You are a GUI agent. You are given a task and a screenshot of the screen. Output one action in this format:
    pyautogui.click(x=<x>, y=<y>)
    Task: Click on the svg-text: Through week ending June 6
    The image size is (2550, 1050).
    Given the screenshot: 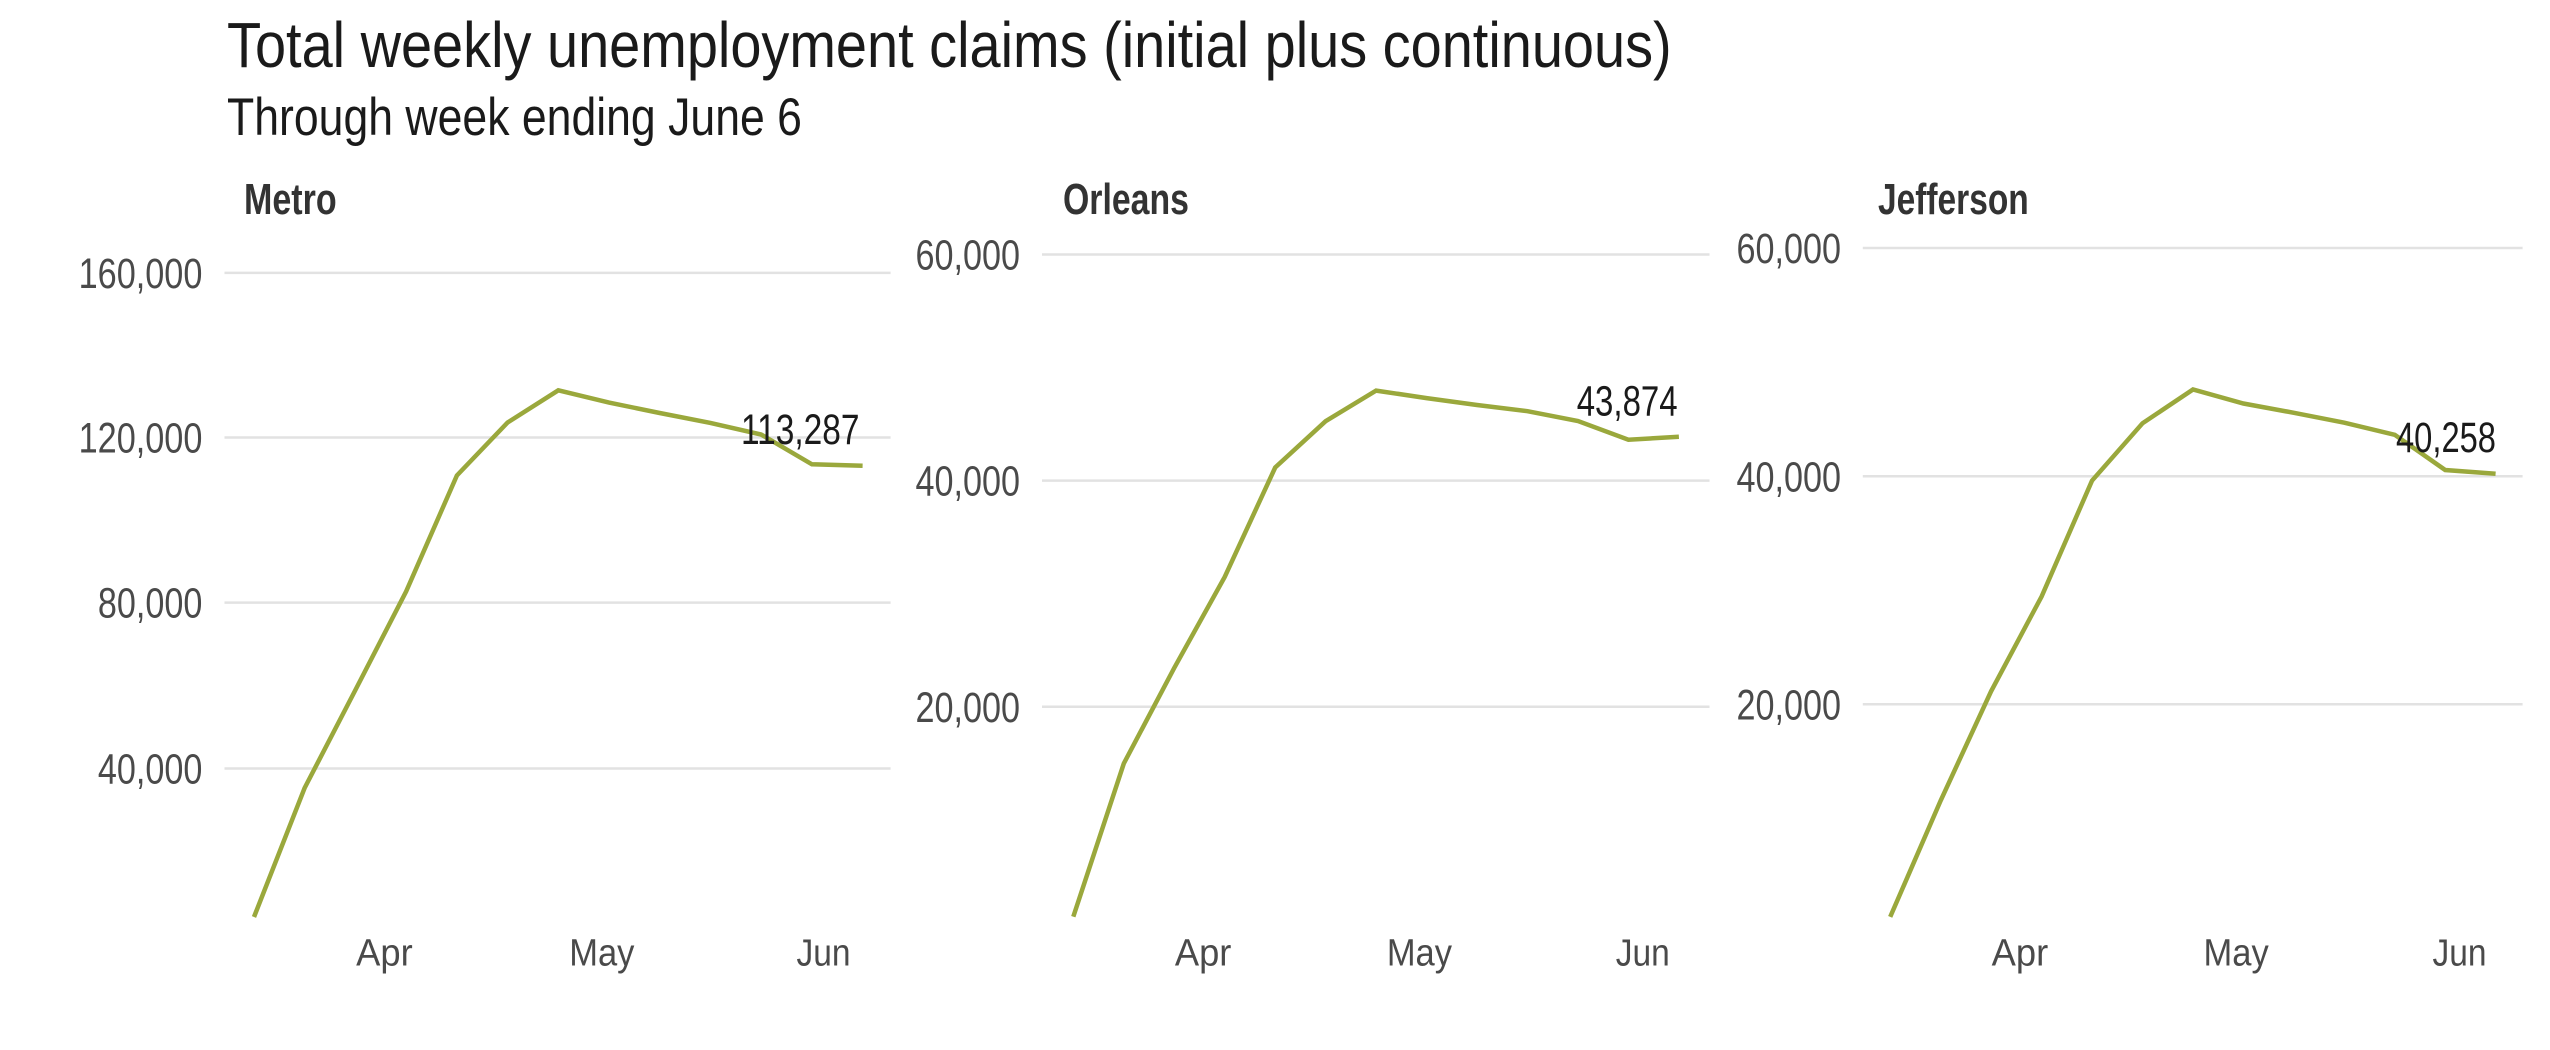 What is the action you would take?
    pyautogui.click(x=514, y=117)
    